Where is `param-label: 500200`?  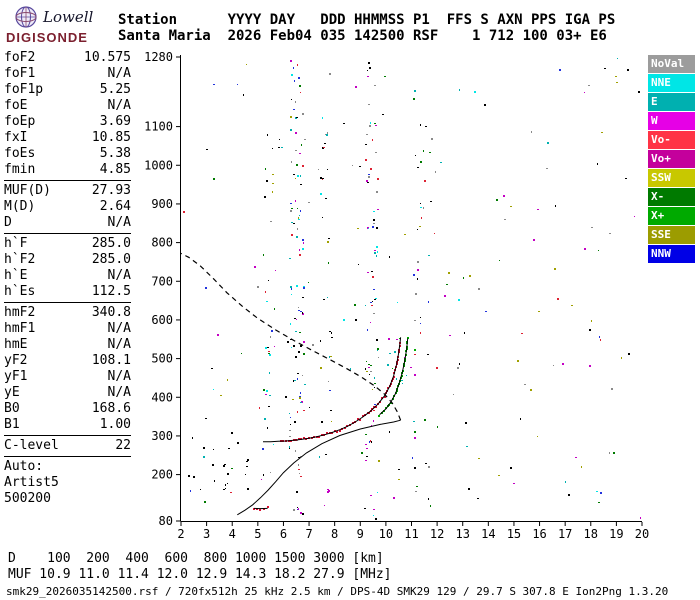 param-label: 500200 is located at coordinates (27, 498).